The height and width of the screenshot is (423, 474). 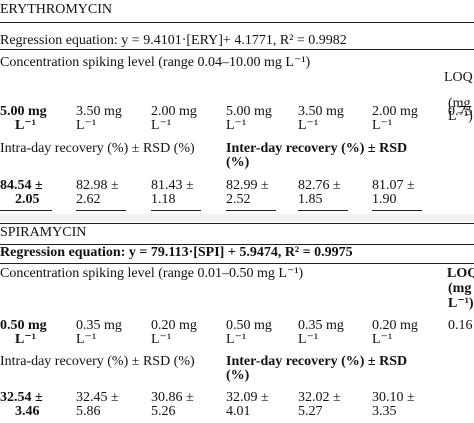 I want to click on level-5-ery: 3.50 mg, so click(x=321, y=111).